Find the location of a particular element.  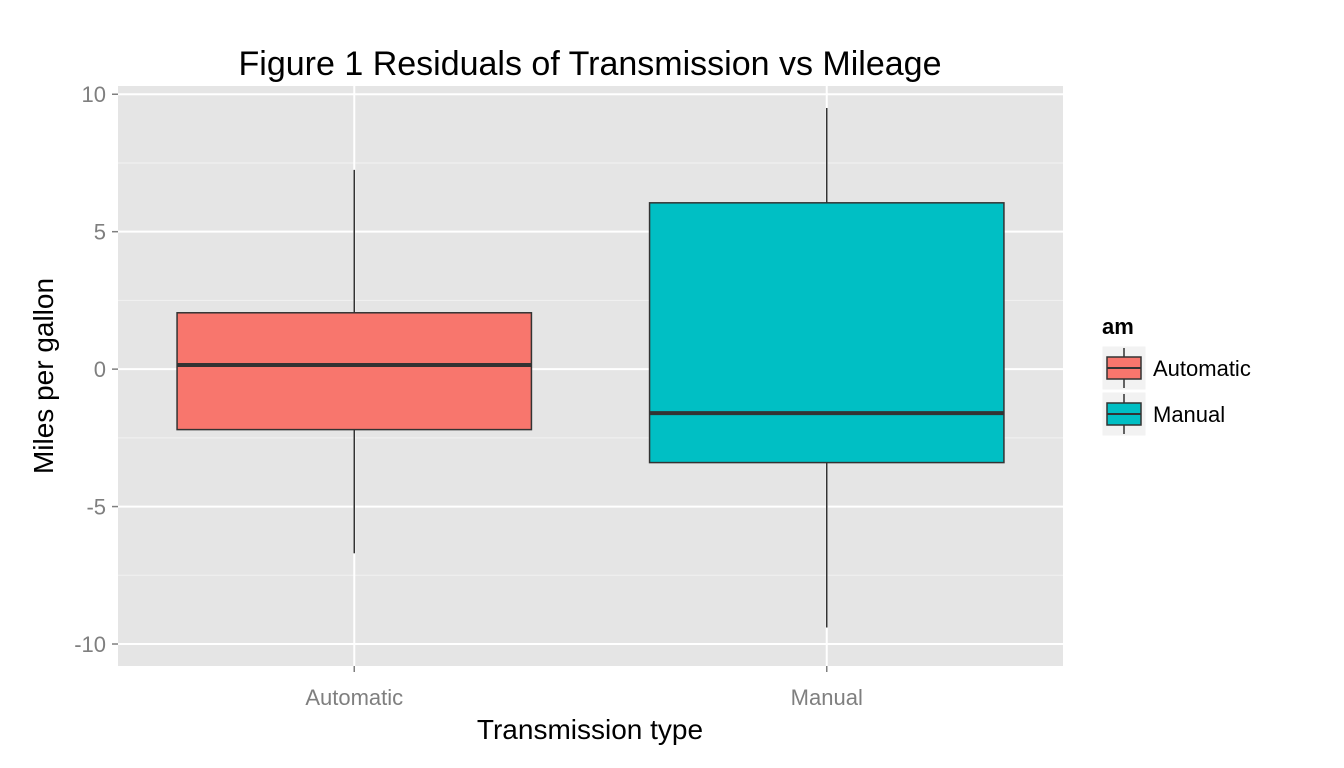

x-tick-label: Manual is located at coordinates (827, 697).